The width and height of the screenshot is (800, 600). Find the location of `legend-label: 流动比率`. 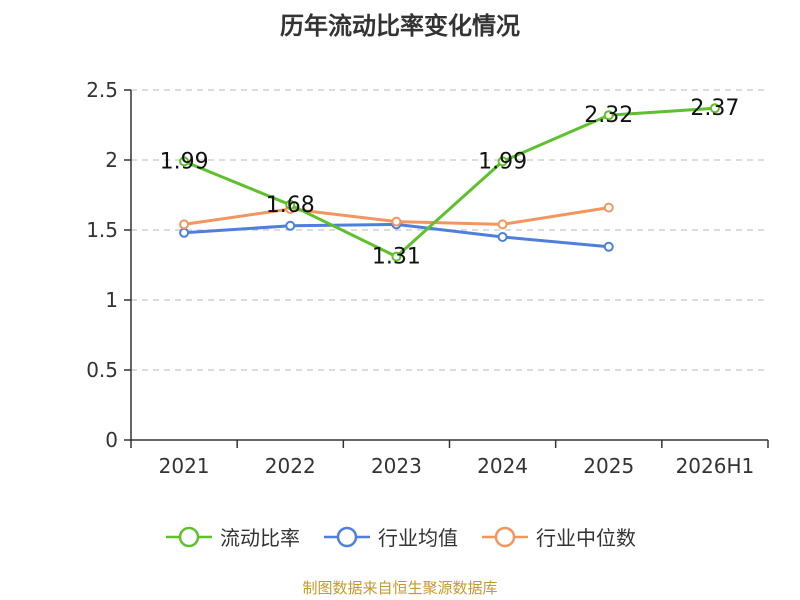

legend-label: 流动比率 is located at coordinates (260, 538).